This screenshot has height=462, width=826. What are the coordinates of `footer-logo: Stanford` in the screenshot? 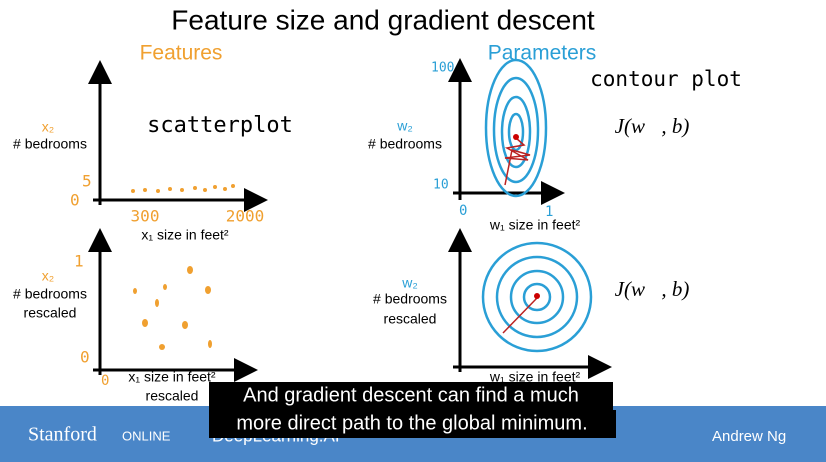 It's located at (62, 435).